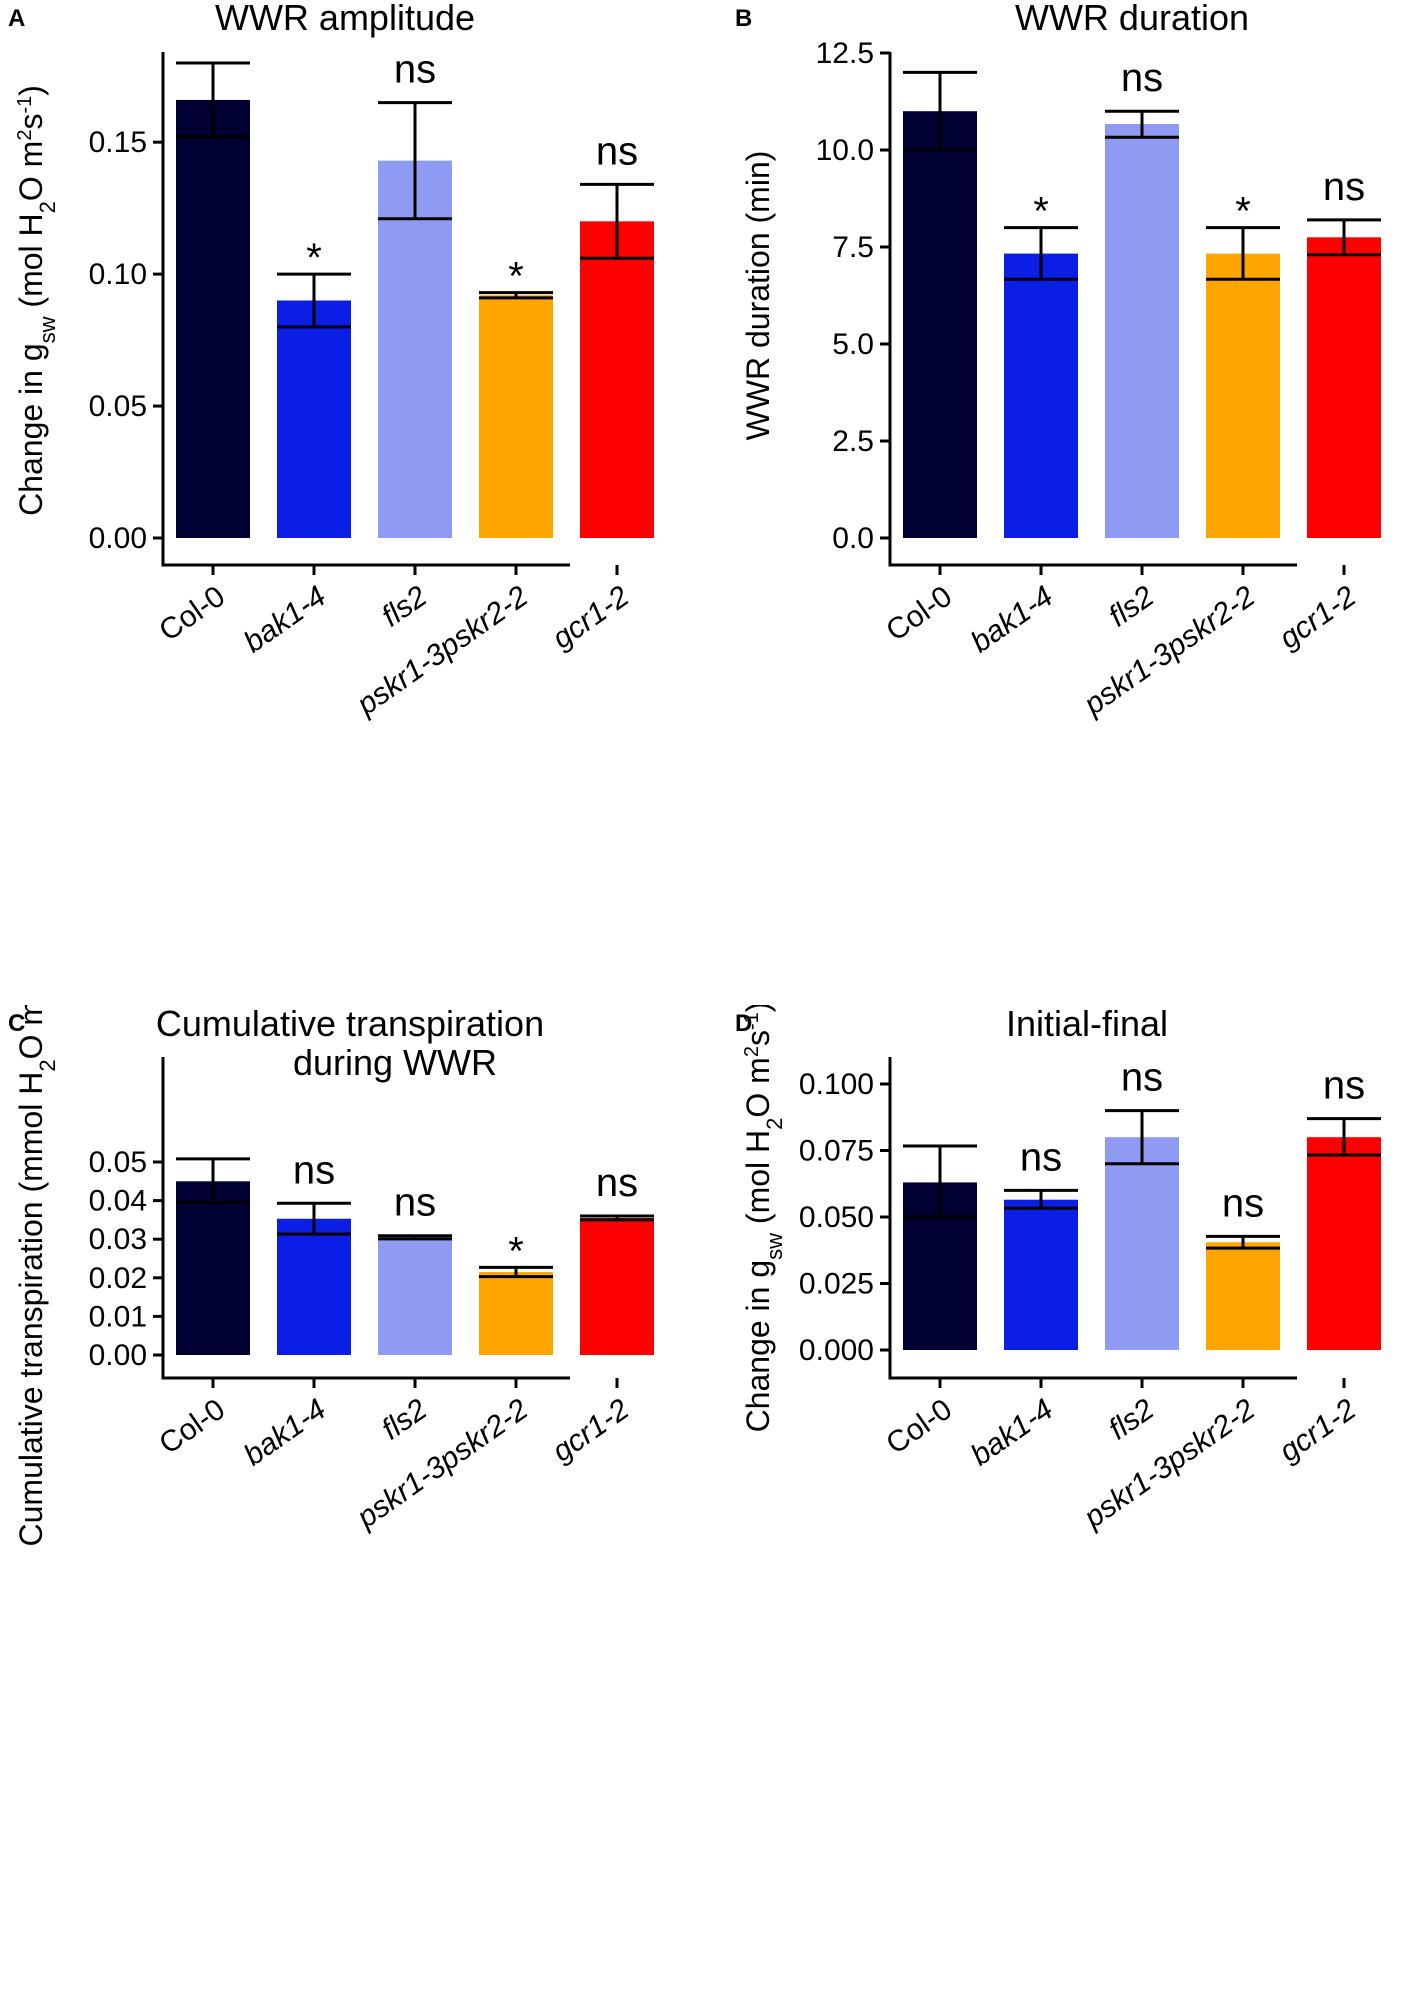 The image size is (1417, 1995). Describe the element at coordinates (836, 1217) in the screenshot. I see `y-tick-label-d: 0.050` at that location.